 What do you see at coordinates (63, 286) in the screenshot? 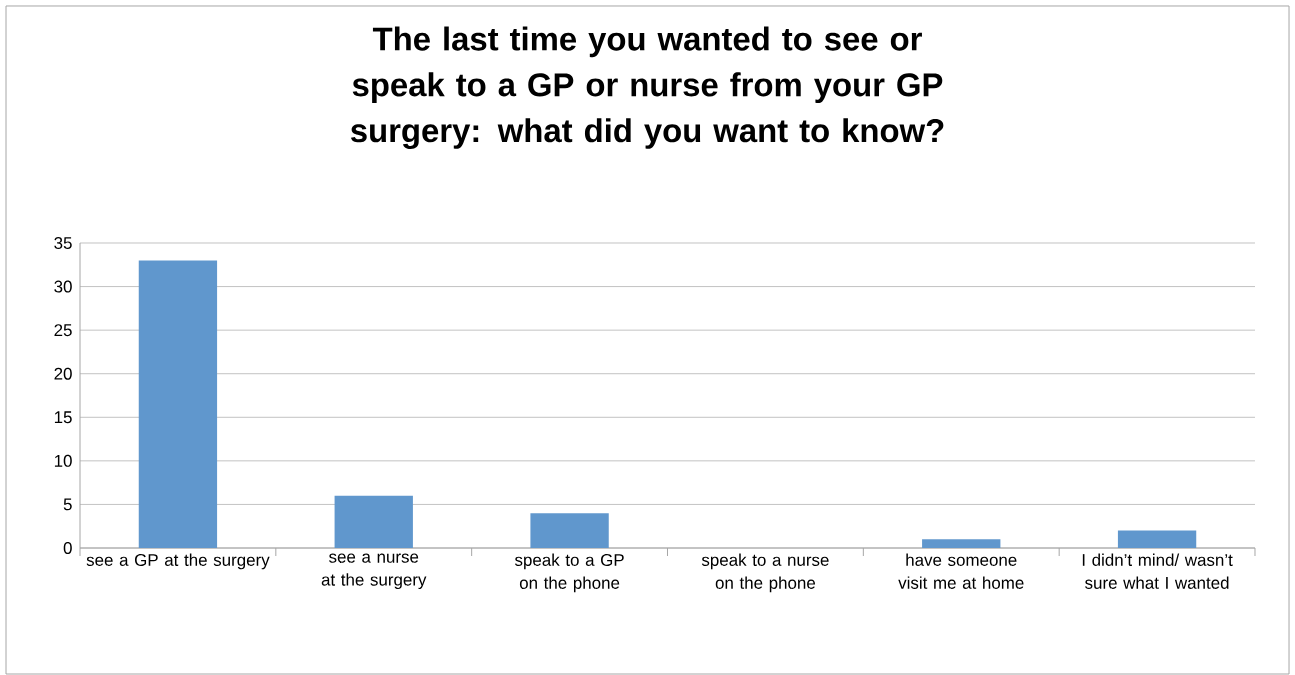
I see `y-tick-label: 30` at bounding box center [63, 286].